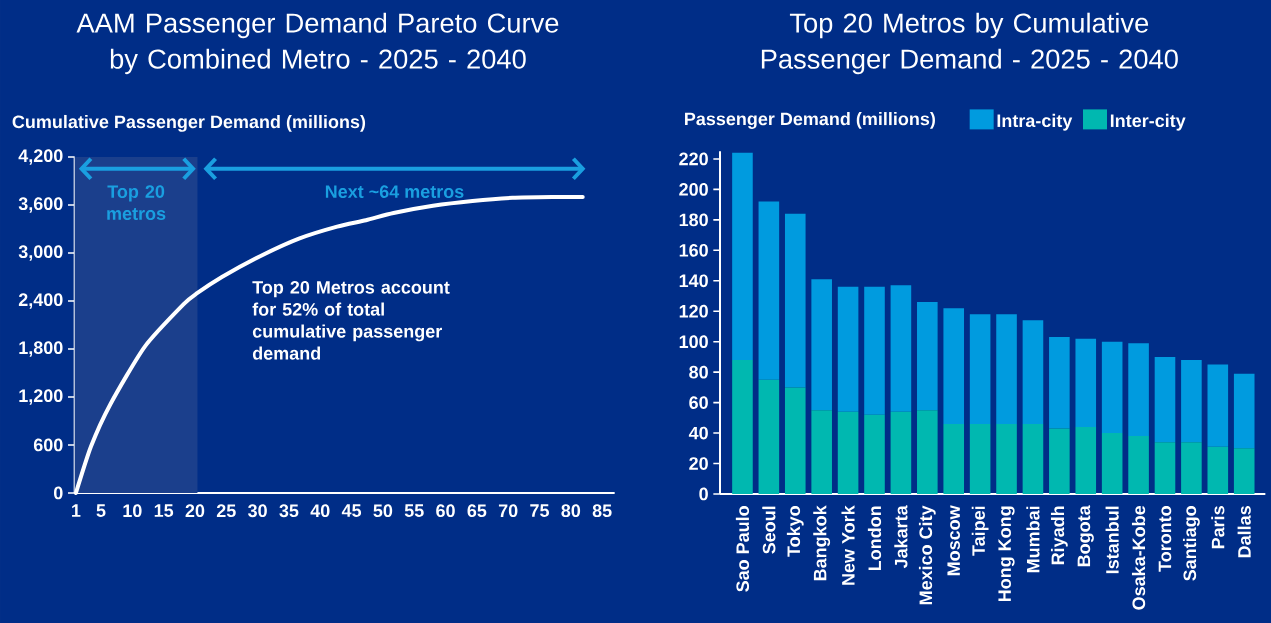 Image resolution: width=1271 pixels, height=623 pixels. I want to click on band-label: Top 20 metros, so click(136, 202).